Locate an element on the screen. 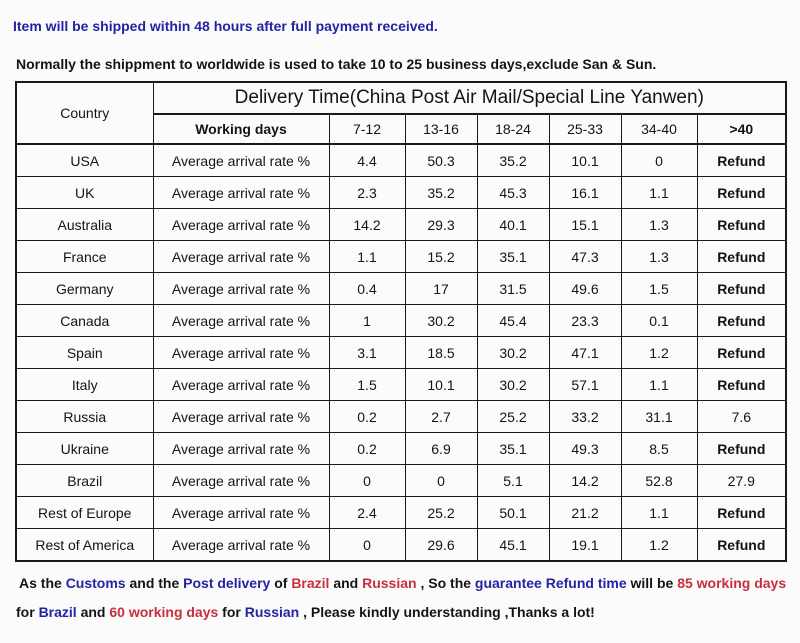 The image size is (800, 643). arrival-rate-value-cell: 6.9 is located at coordinates (441, 448).